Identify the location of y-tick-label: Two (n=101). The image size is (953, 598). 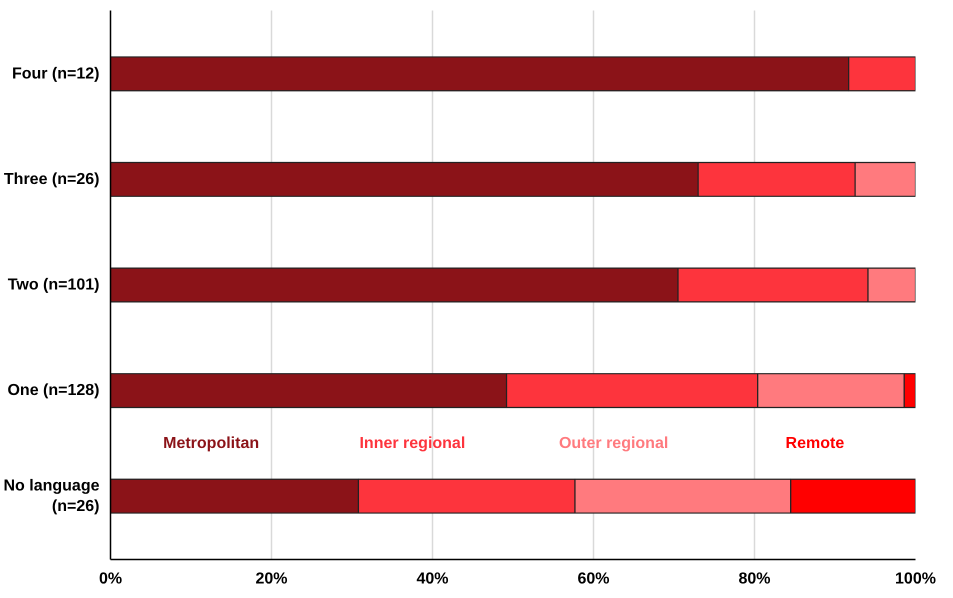
(54, 285).